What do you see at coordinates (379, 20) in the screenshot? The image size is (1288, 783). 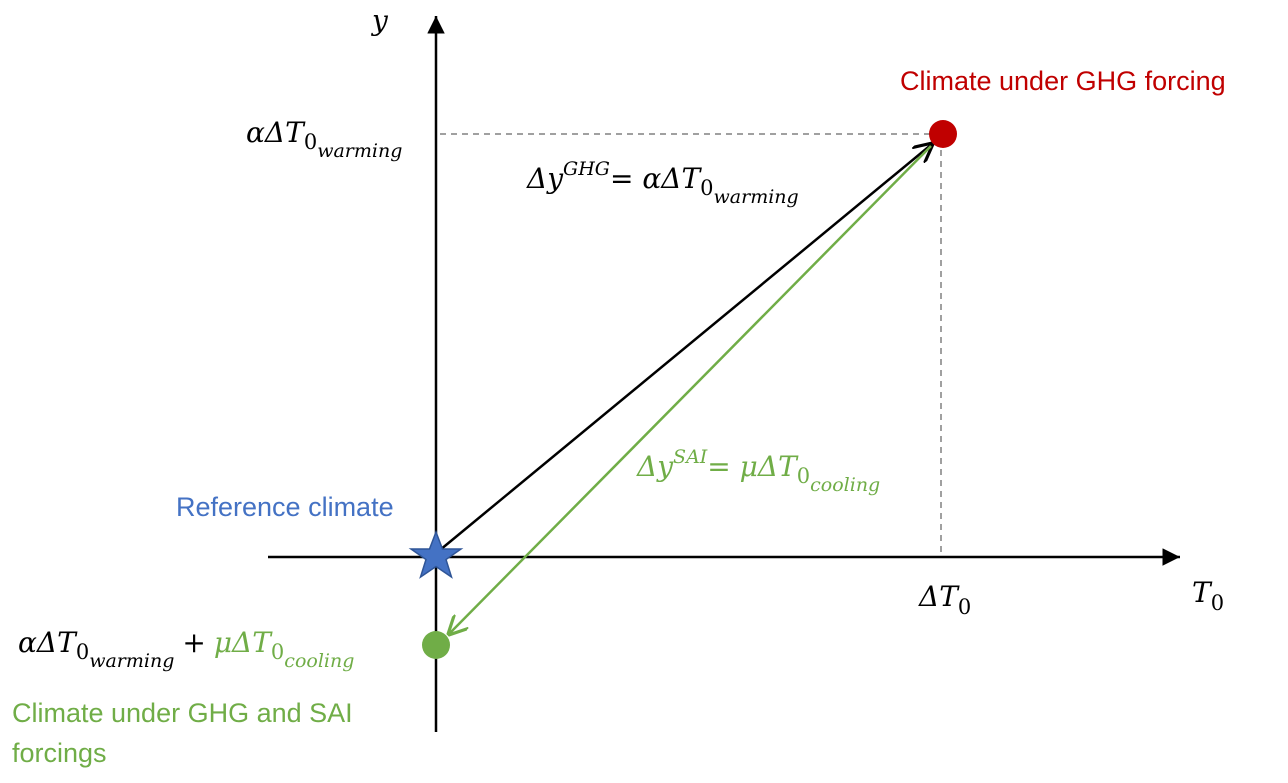 I see `y-axis-label: y` at bounding box center [379, 20].